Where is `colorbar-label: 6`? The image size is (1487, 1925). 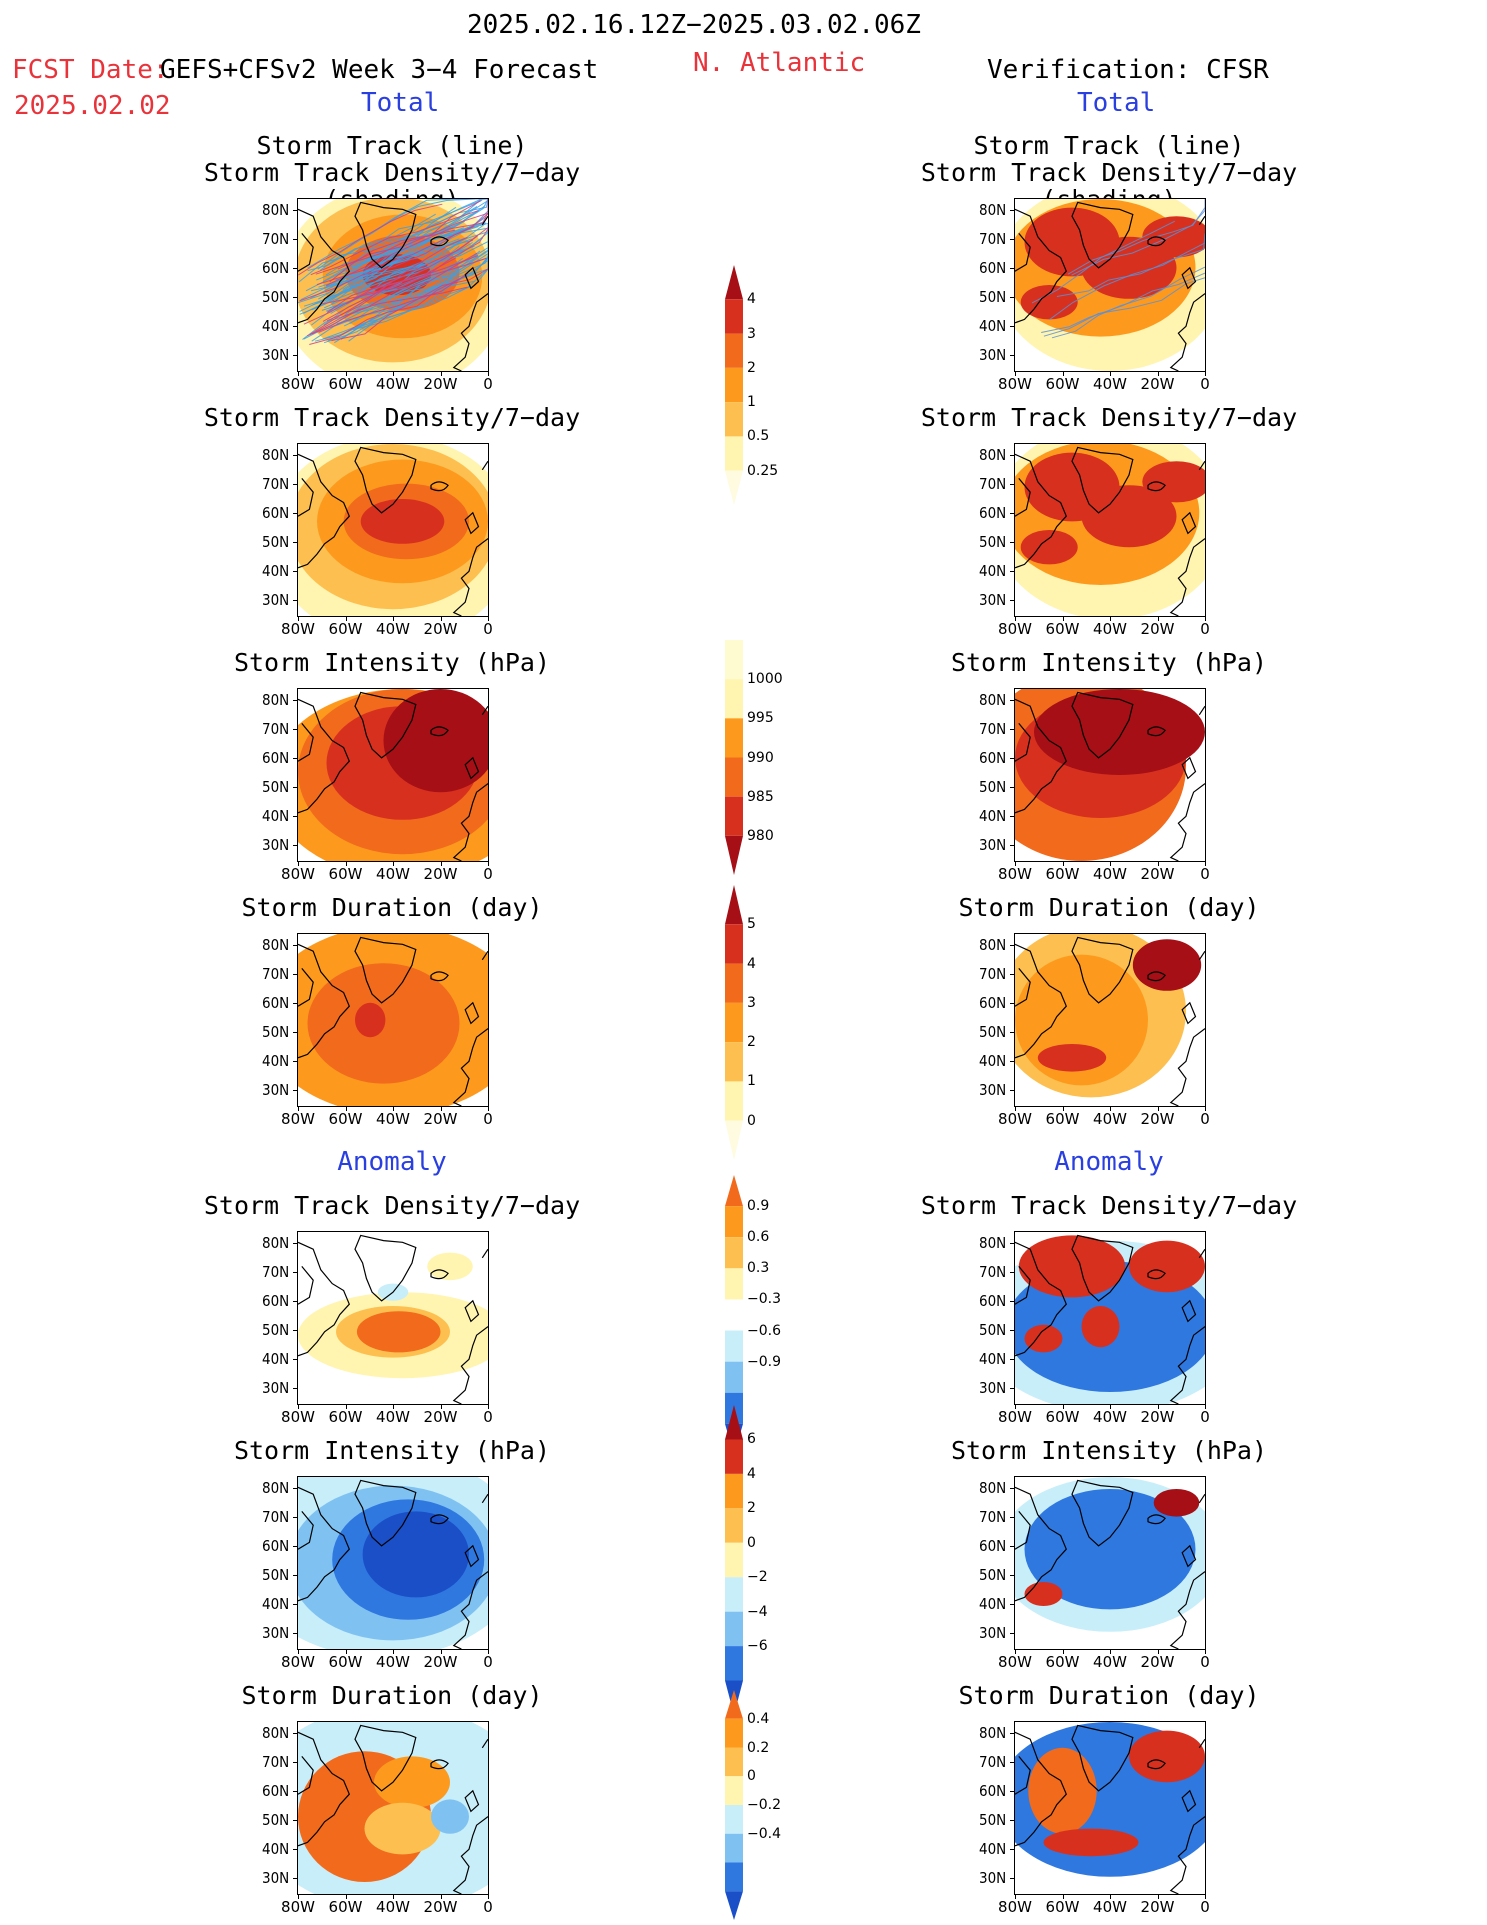
colorbar-label: 6 is located at coordinates (751, 1439).